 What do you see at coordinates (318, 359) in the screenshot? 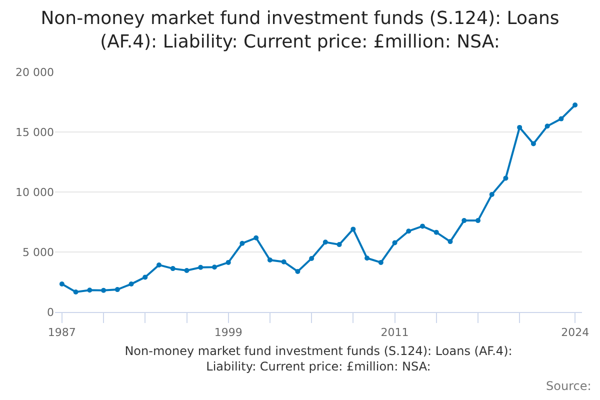
I see `x-axis-title: Non-money market fund investment funds (S.124): Loans (AF.4): Liability: Current price: £million: NSA:` at bounding box center [318, 359].